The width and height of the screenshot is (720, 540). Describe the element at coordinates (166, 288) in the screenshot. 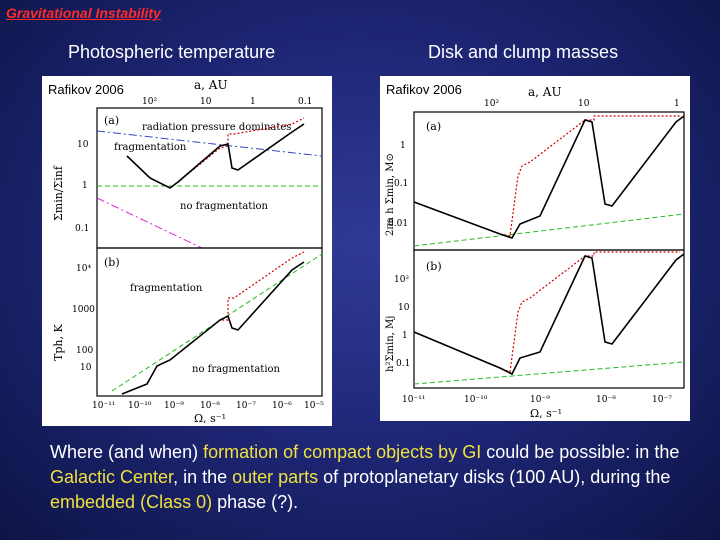

I see `left-label-fragmentation-b: fragmentation` at that location.